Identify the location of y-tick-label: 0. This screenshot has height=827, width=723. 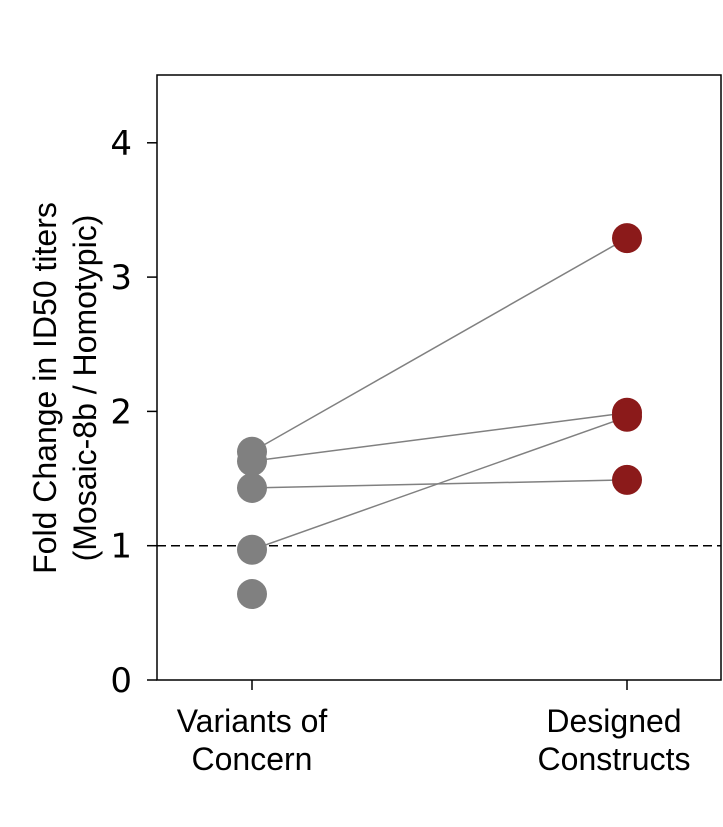
(121, 681).